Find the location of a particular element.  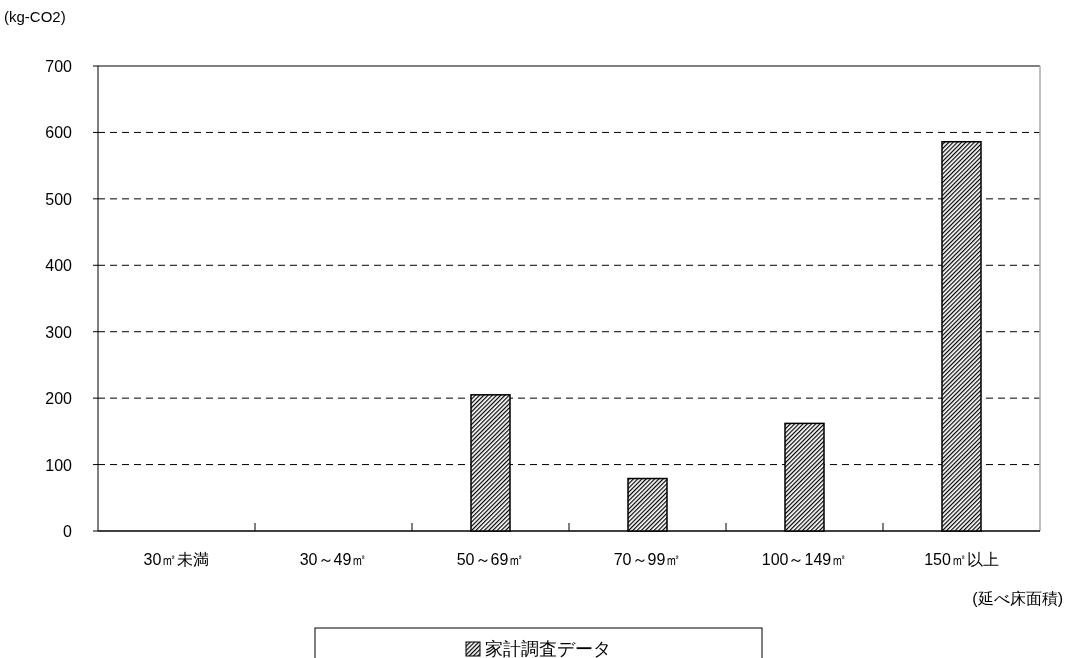

x-tick-label: 100～149㎡ is located at coordinates (804, 559).